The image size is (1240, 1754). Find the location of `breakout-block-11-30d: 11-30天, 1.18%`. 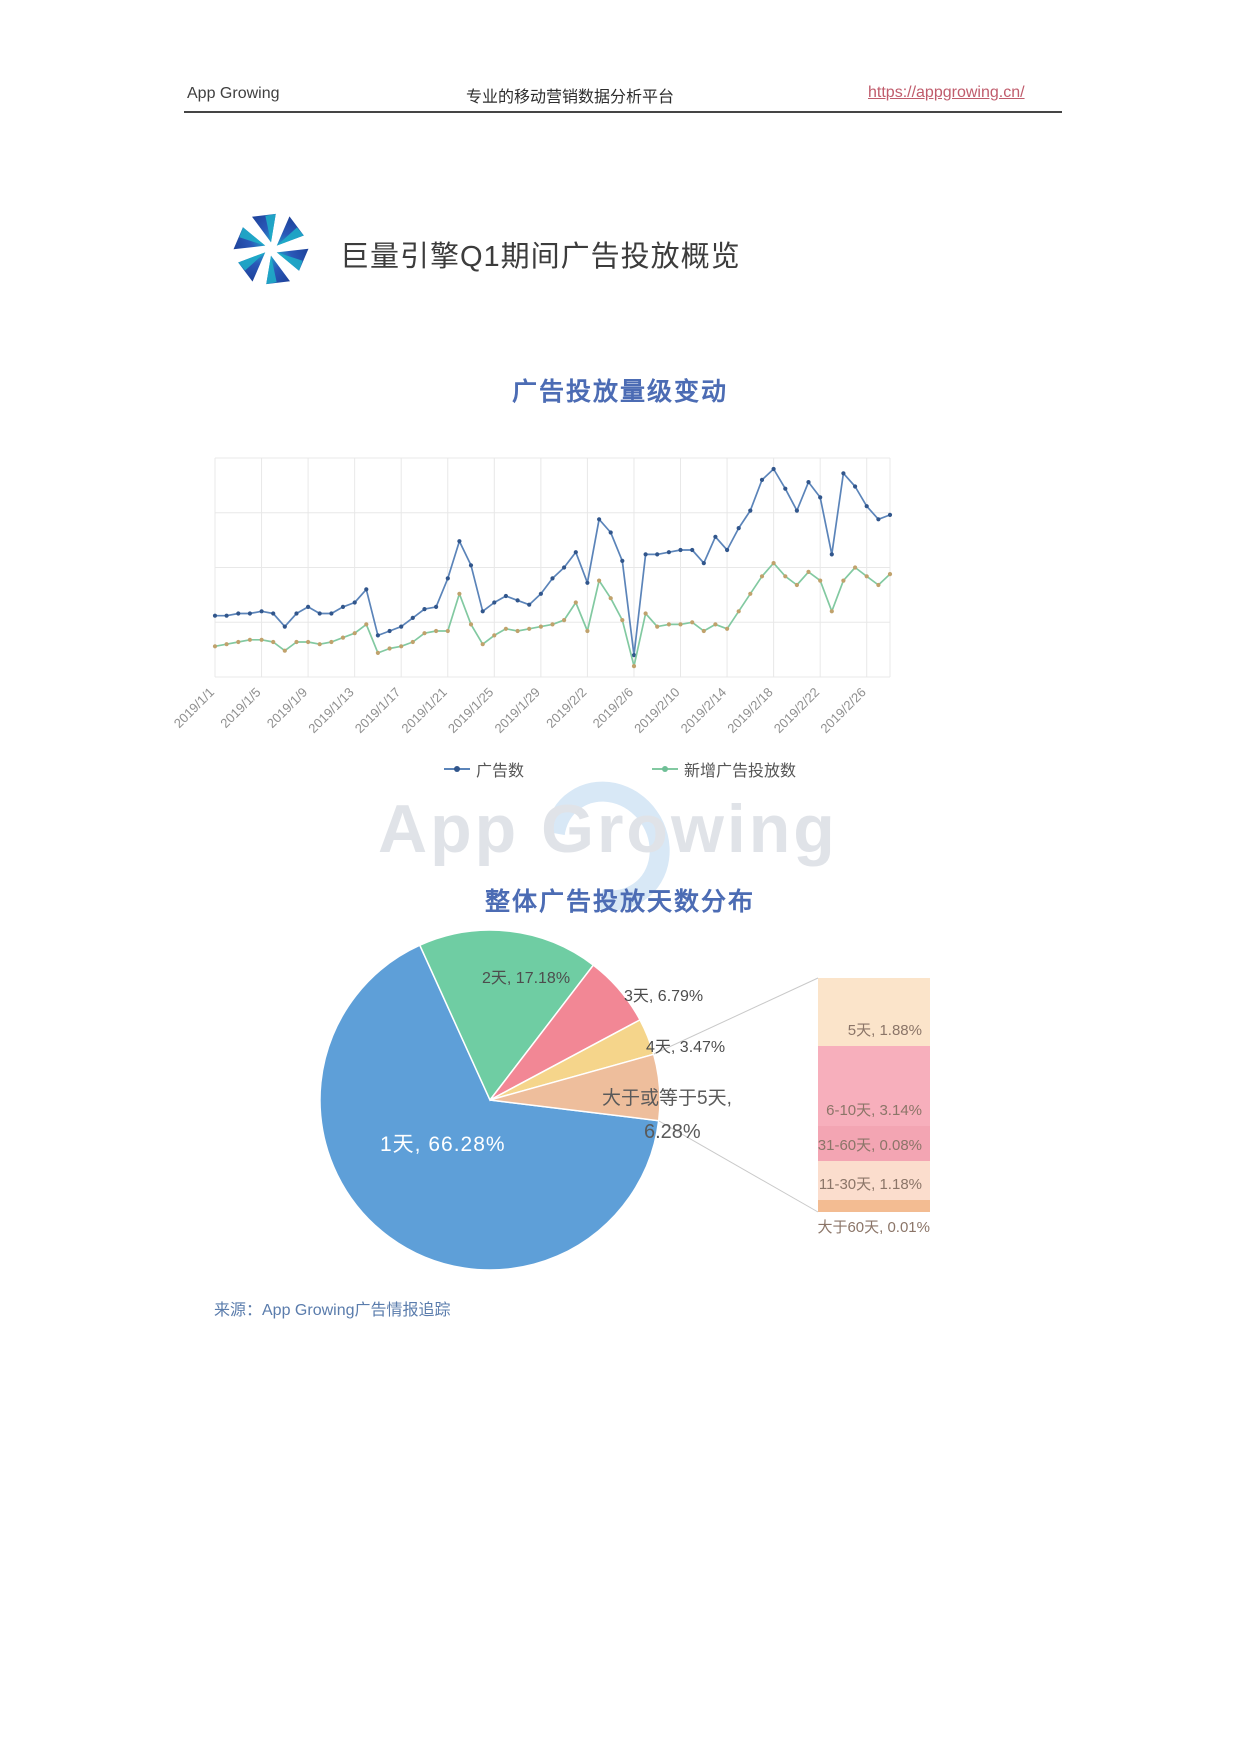

breakout-block-11-30d: 11-30天, 1.18% is located at coordinates (874, 1180).